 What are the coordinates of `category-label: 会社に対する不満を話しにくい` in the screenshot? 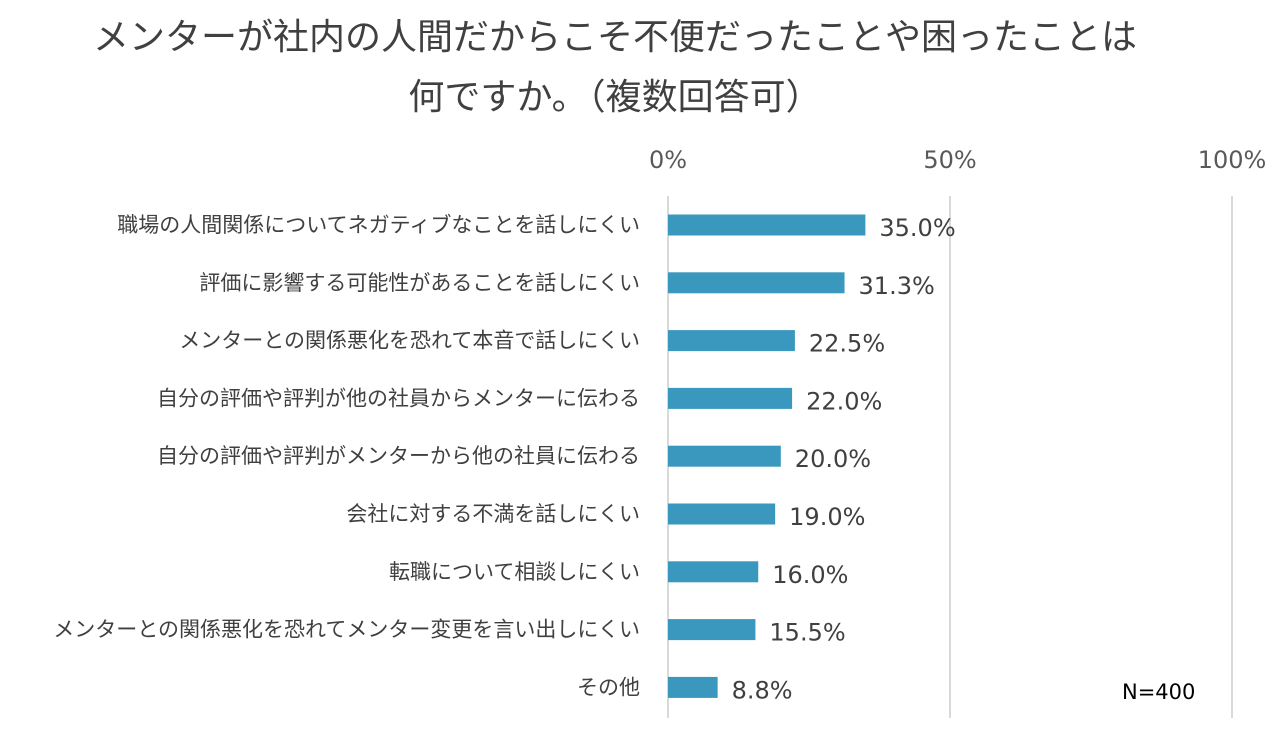 It's located at (493, 514).